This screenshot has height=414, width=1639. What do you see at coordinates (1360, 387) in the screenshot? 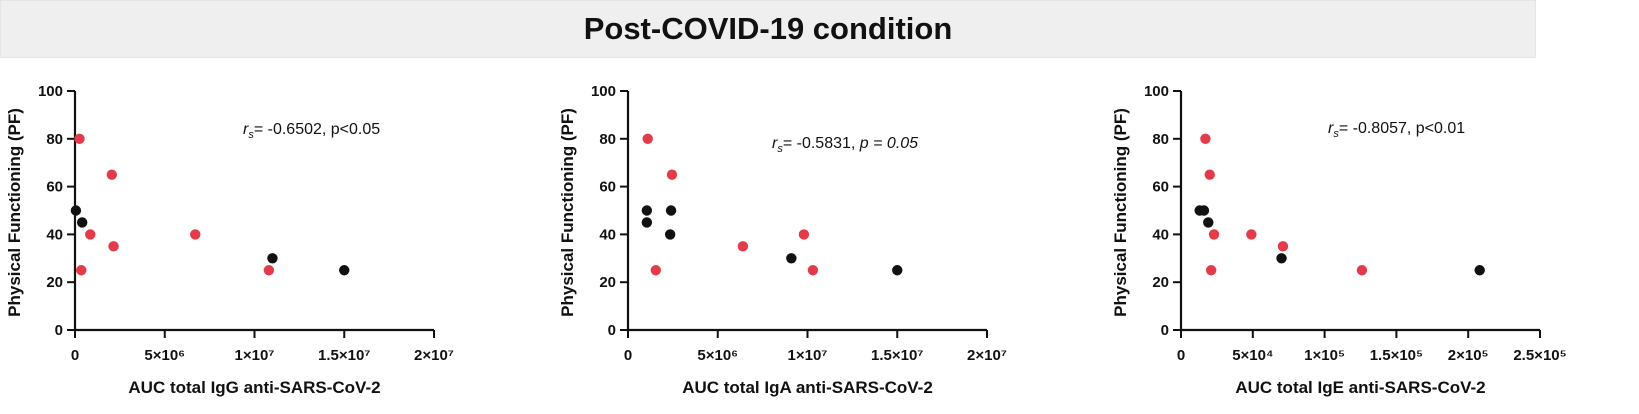
I see `x-axis-title: AUC total IgE anti-SARS-CoV-2` at bounding box center [1360, 387].